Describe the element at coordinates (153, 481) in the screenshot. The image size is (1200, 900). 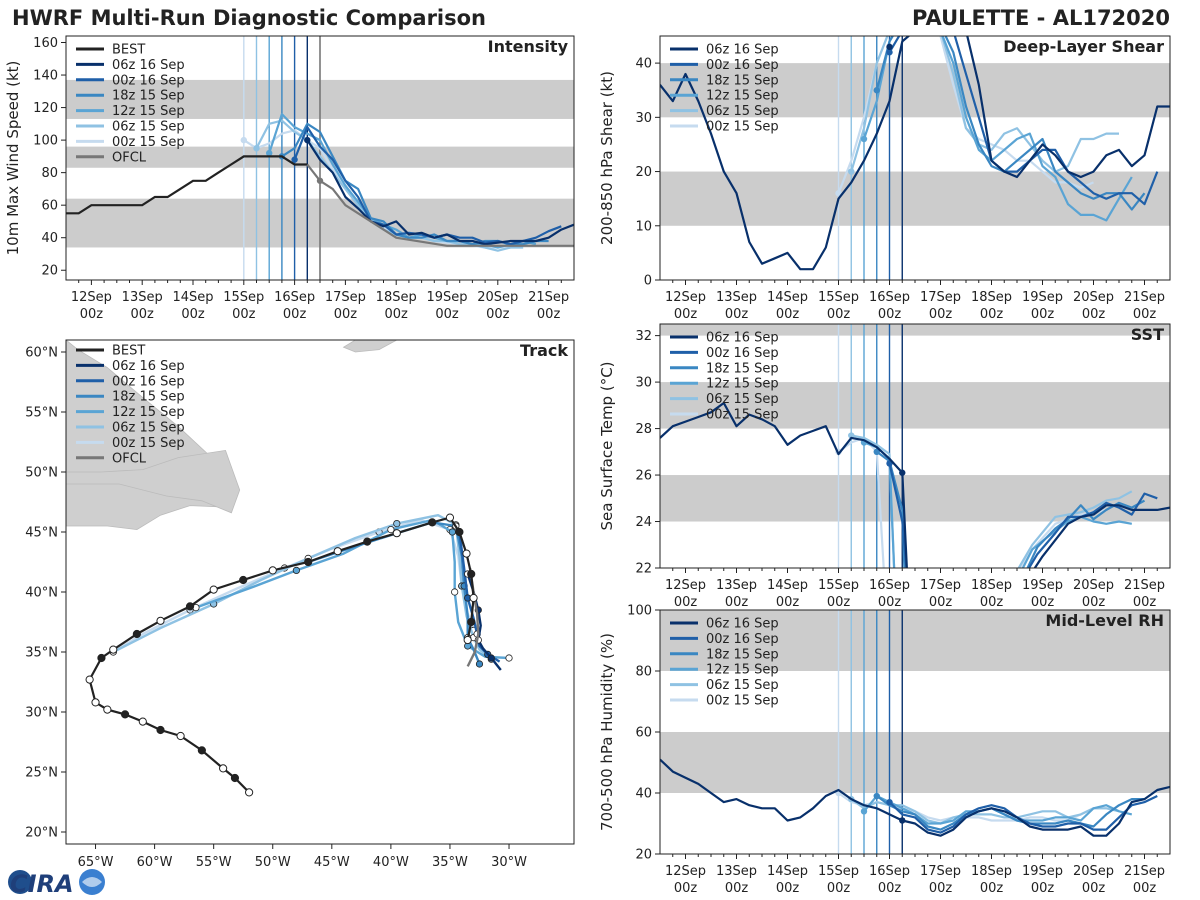
I see `land-mass` at that location.